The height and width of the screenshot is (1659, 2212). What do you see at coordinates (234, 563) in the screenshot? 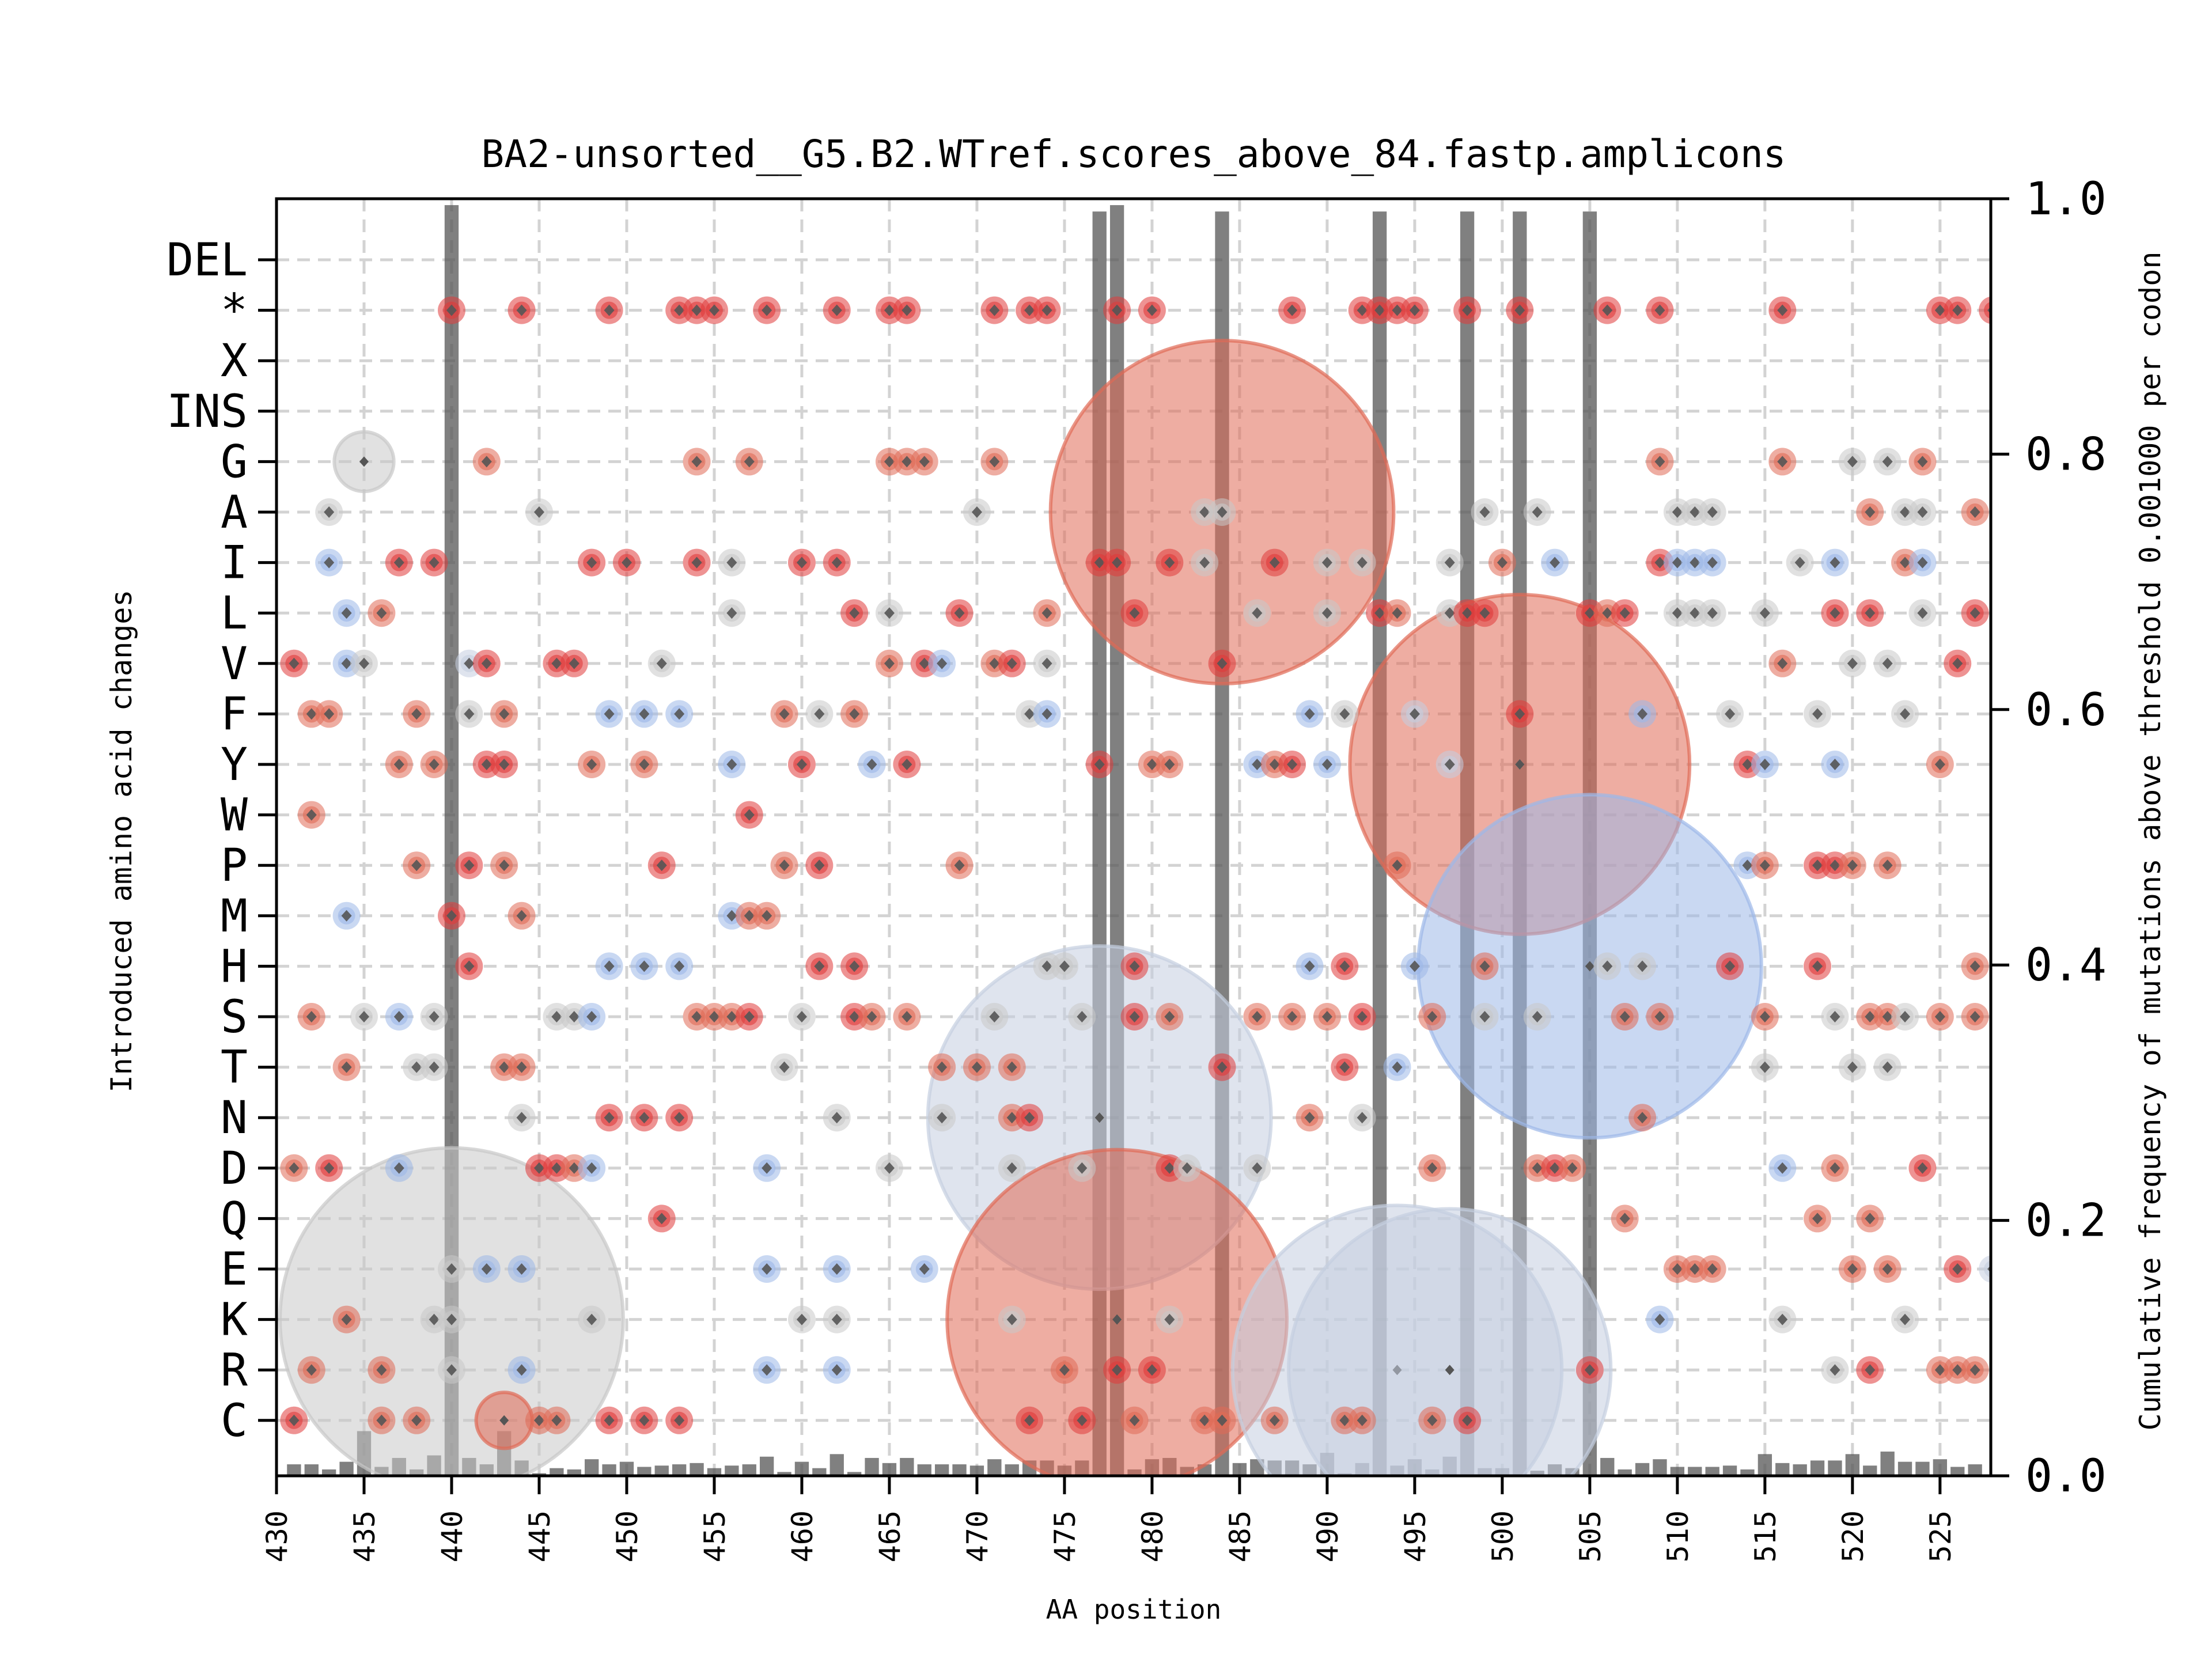
I see `y-tick-label: I` at bounding box center [234, 563].